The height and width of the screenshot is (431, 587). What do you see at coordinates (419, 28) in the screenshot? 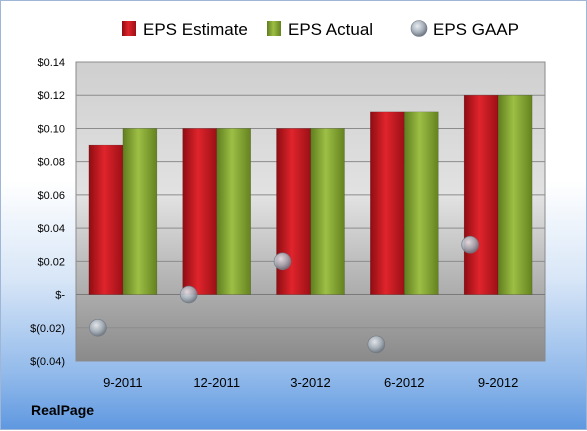
I see `legend-gaap-swatch` at bounding box center [419, 28].